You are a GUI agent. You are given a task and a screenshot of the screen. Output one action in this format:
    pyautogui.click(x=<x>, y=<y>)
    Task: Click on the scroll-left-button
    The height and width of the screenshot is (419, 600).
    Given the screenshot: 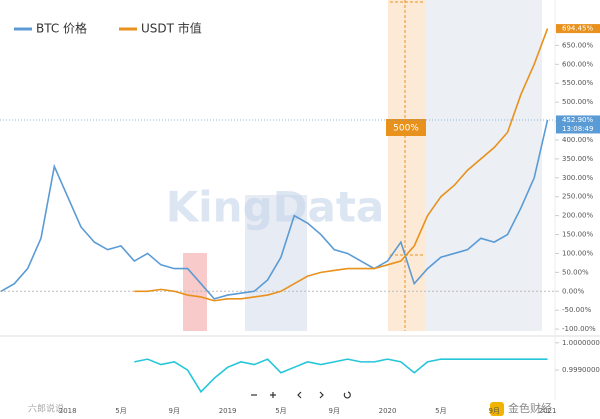 What is the action you would take?
    pyautogui.click(x=299, y=395)
    